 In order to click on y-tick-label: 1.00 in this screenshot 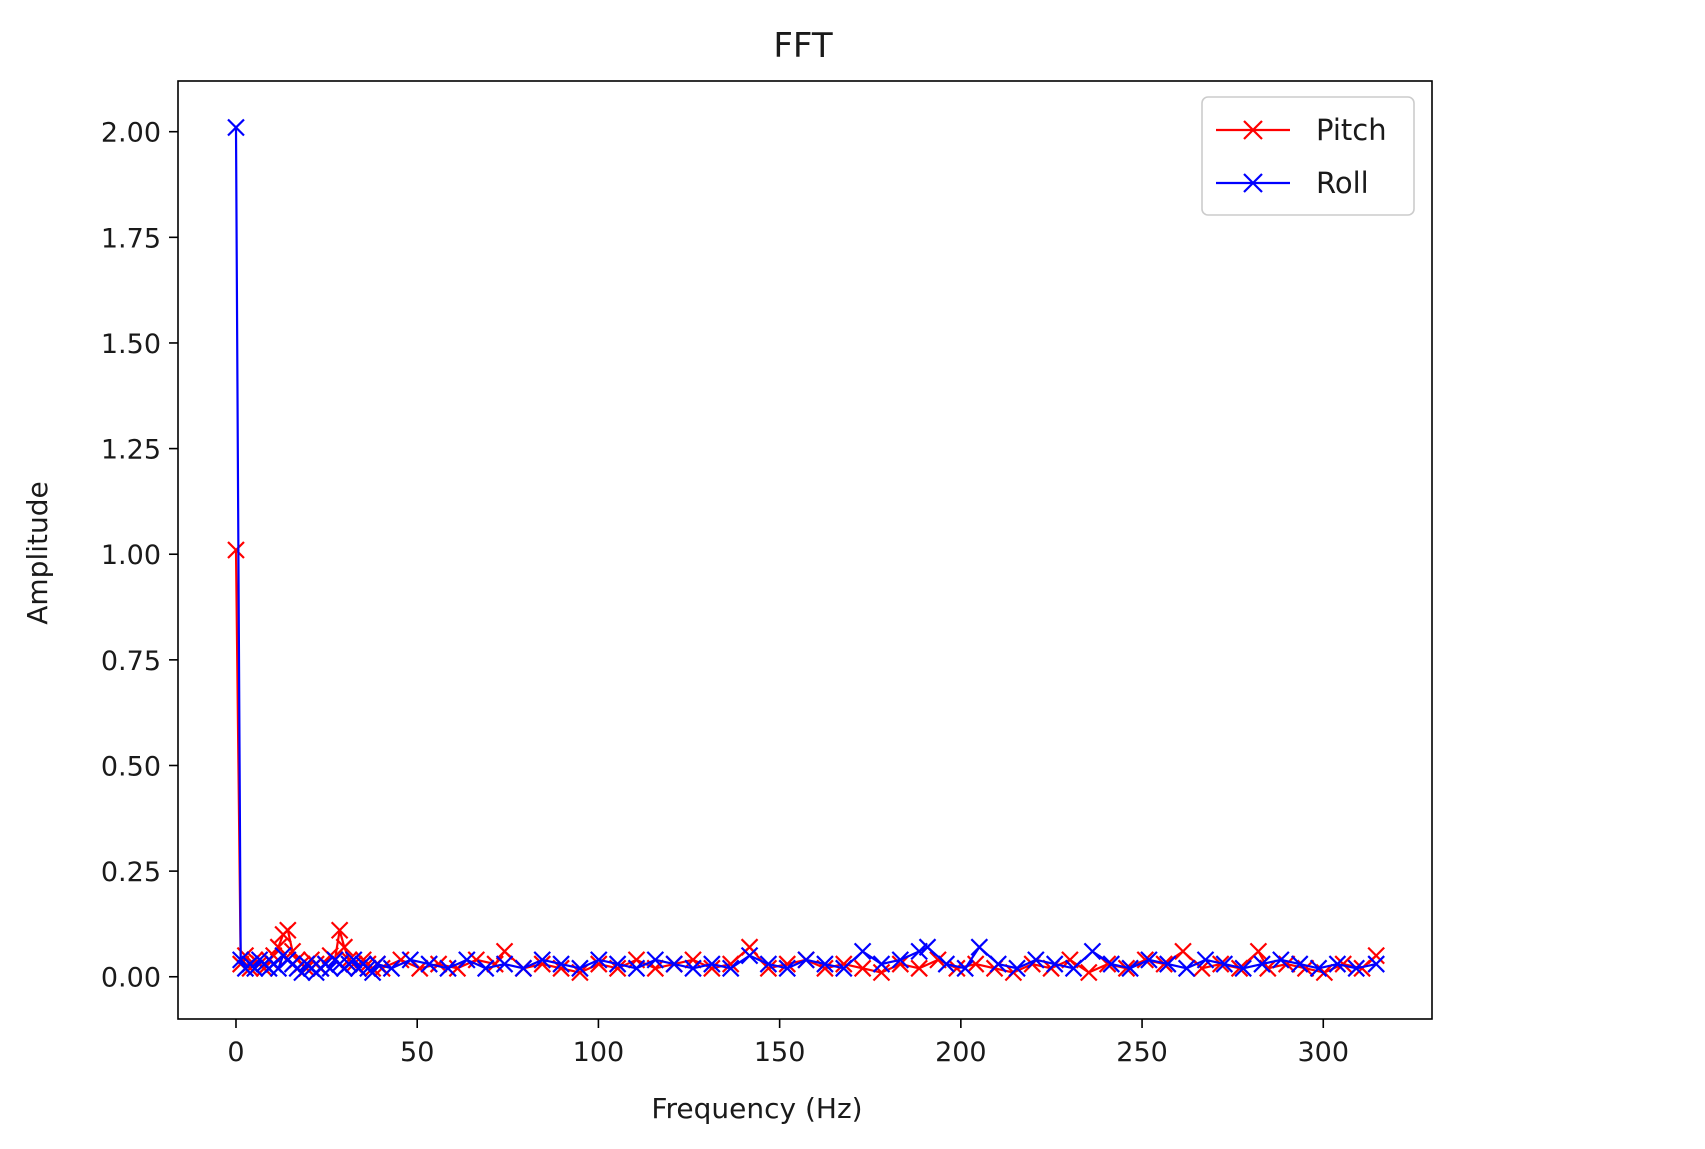, I will do `click(131, 555)`.